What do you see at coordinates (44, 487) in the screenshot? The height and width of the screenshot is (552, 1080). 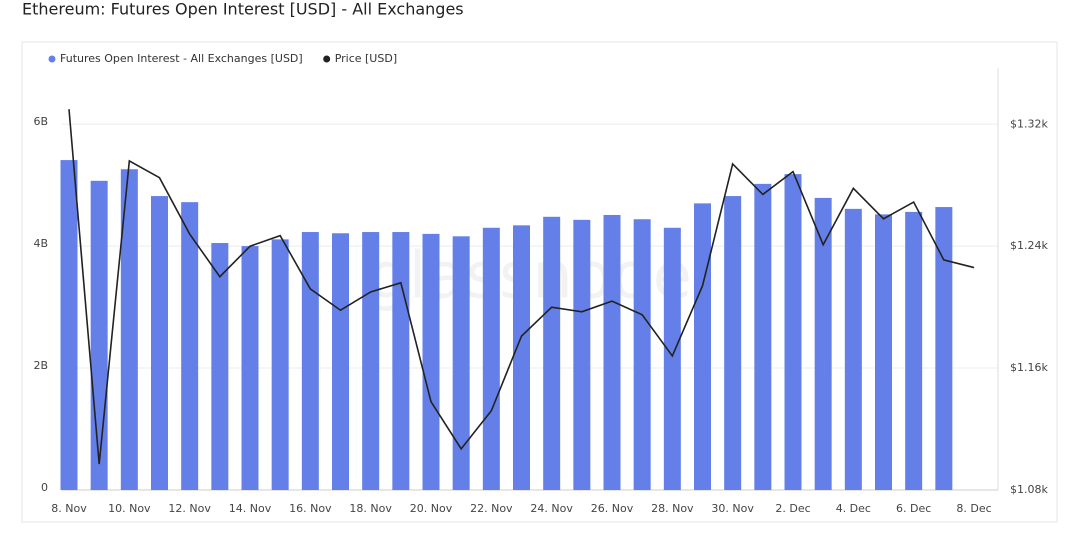 I see `y-tick-label: 0` at bounding box center [44, 487].